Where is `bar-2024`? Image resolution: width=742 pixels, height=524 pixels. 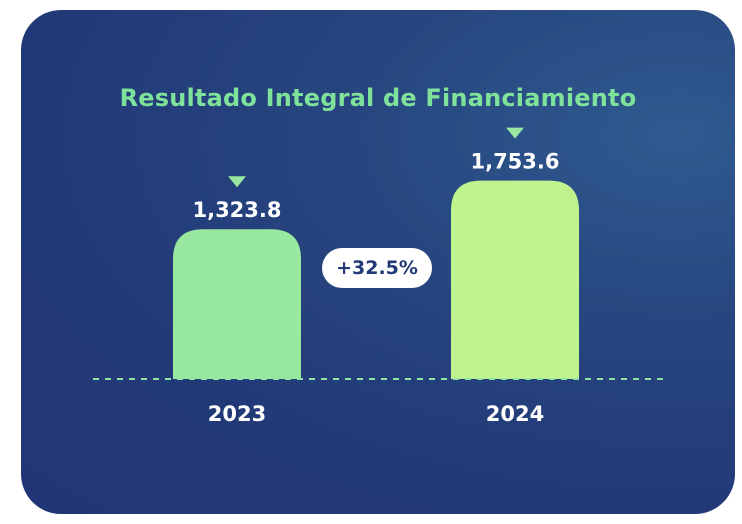 bar-2024 is located at coordinates (515, 279).